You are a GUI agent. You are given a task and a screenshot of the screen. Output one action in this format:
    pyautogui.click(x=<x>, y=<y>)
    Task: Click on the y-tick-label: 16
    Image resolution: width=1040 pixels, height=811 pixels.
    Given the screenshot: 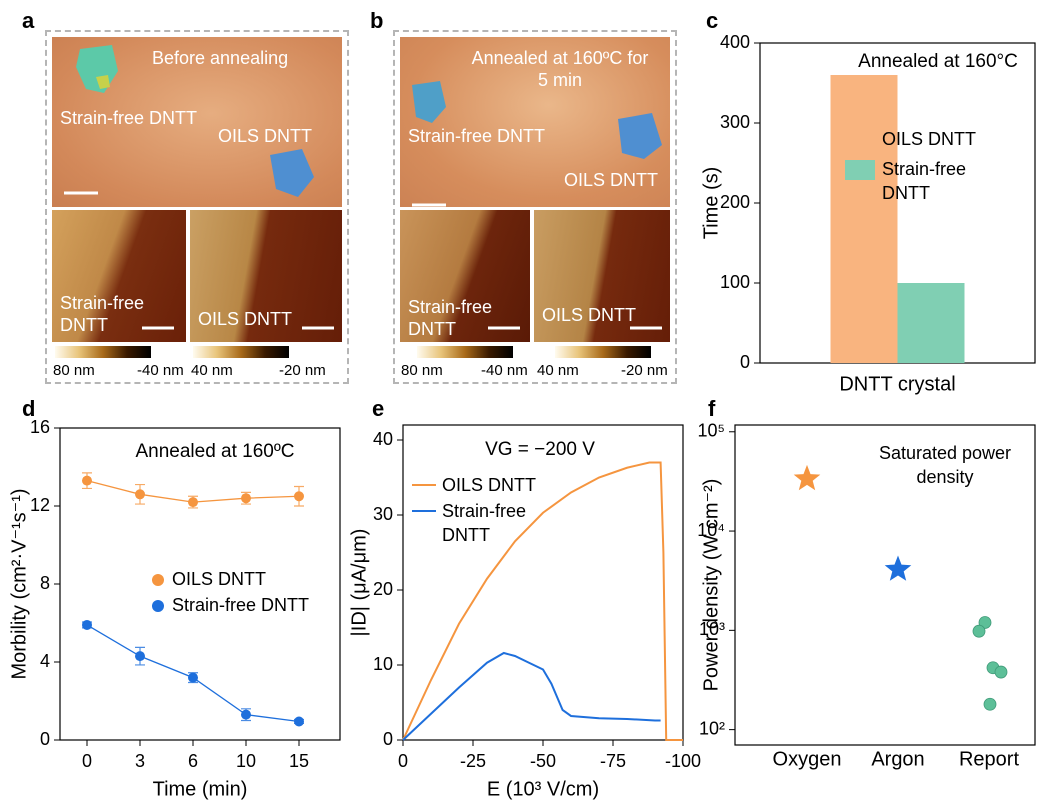 What is the action you would take?
    pyautogui.click(x=40, y=427)
    